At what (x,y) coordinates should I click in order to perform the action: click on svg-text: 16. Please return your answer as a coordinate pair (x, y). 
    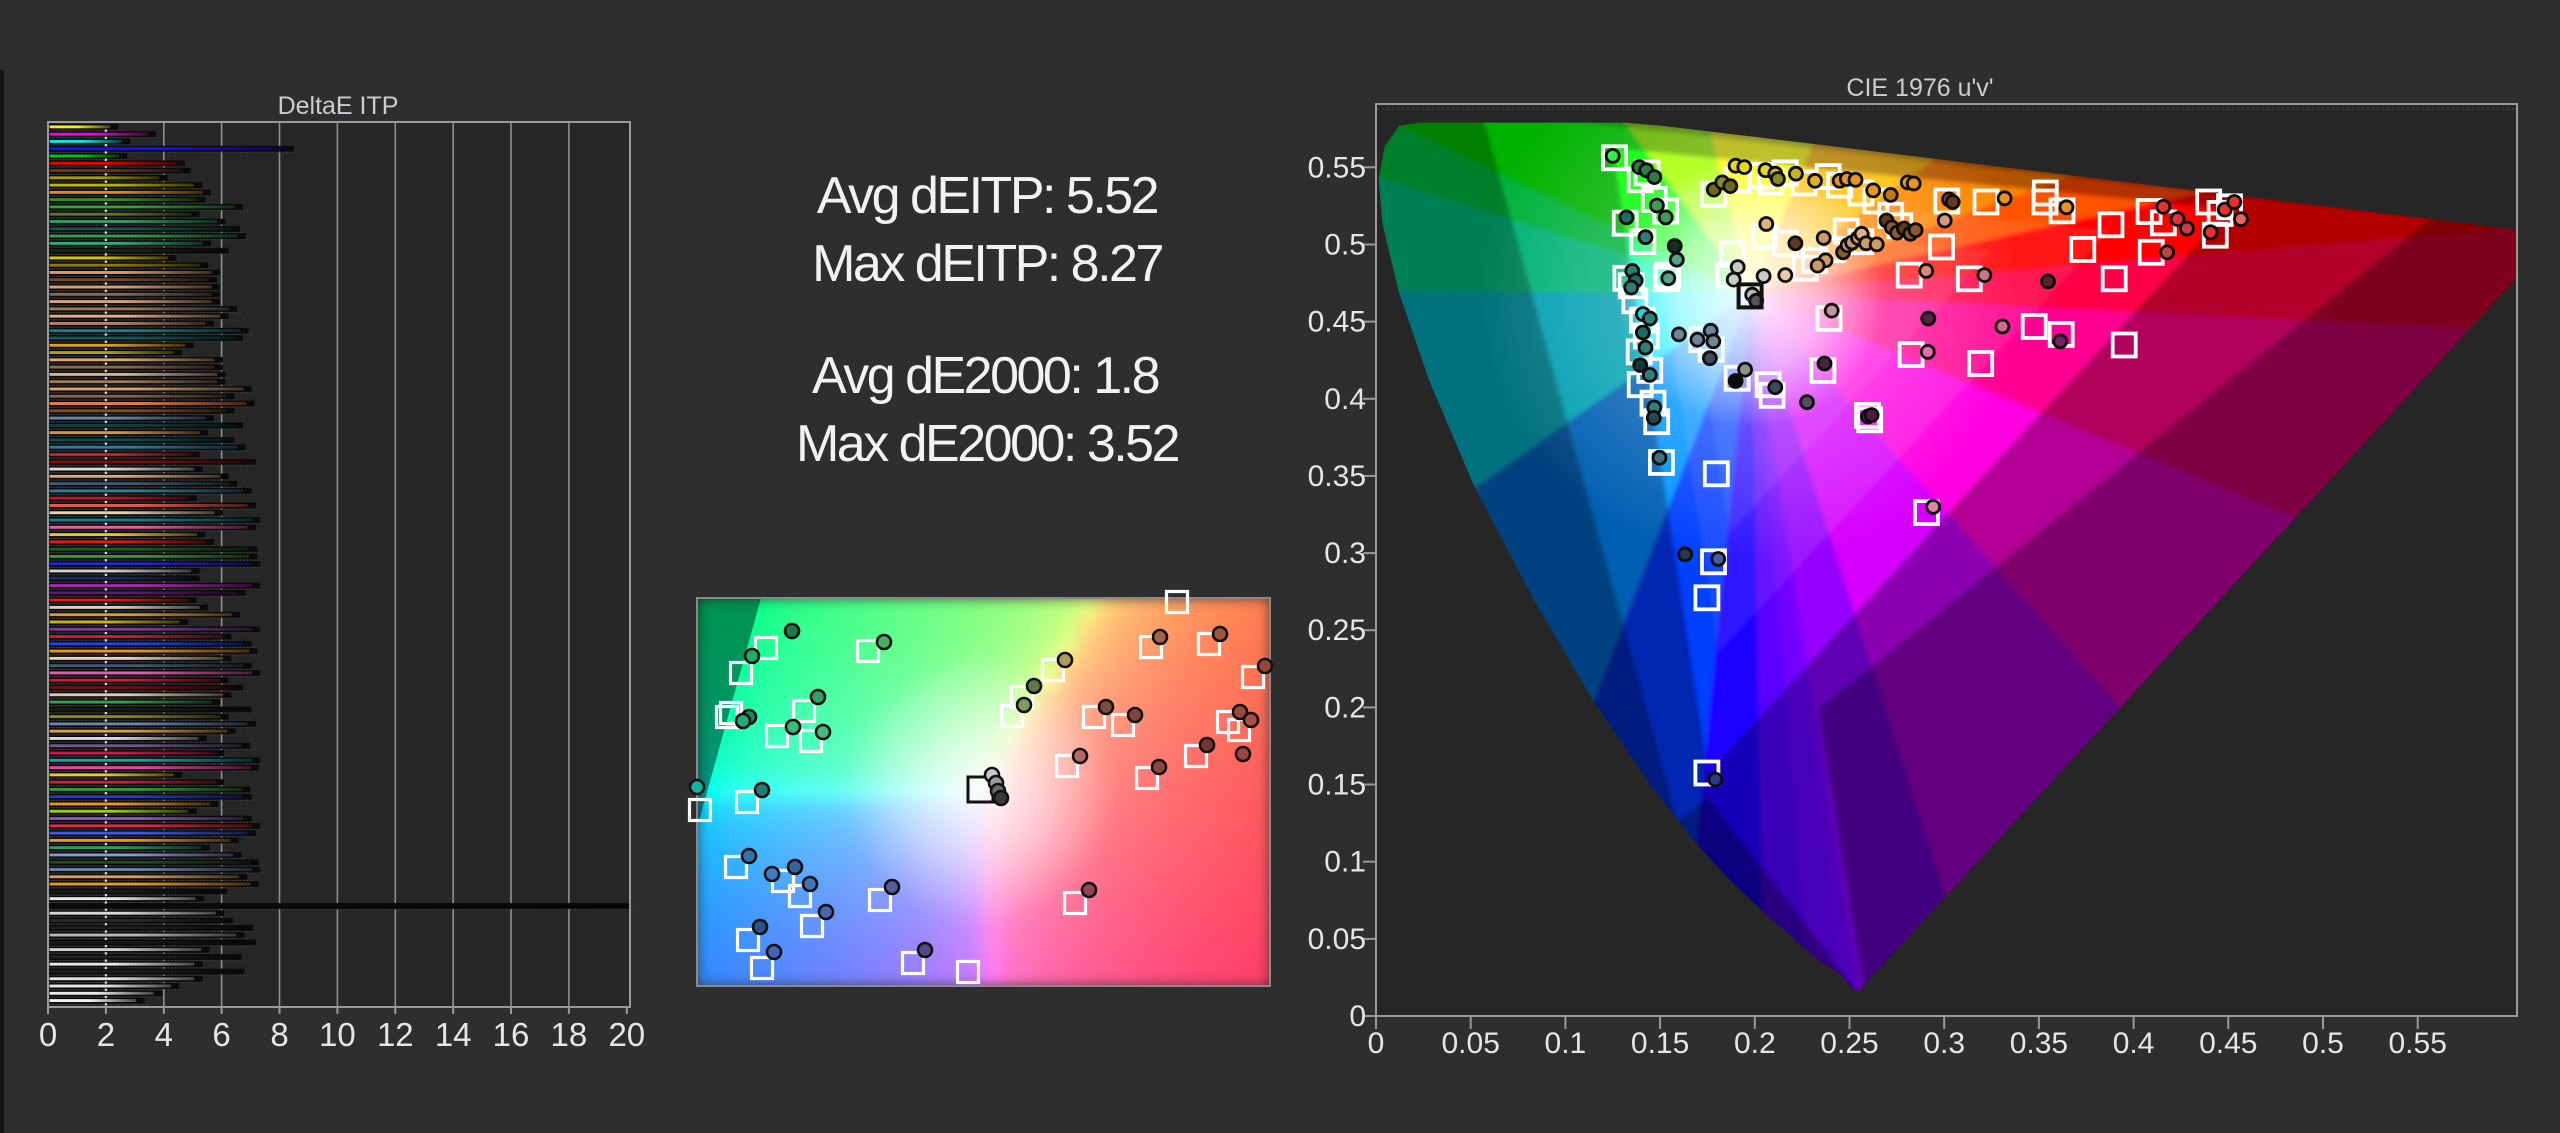
    Looking at the image, I should click on (511, 1034).